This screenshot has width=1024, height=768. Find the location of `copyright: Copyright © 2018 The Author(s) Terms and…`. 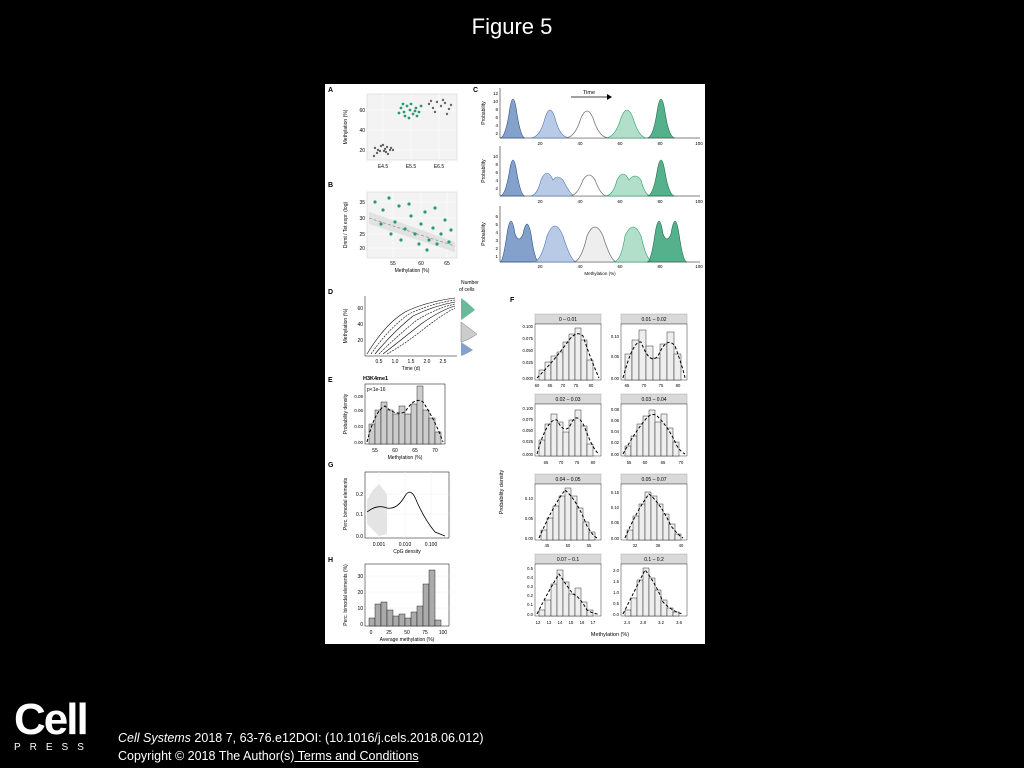

copyright: Copyright © 2018 The Author(s) Terms and… is located at coordinates (268, 756).